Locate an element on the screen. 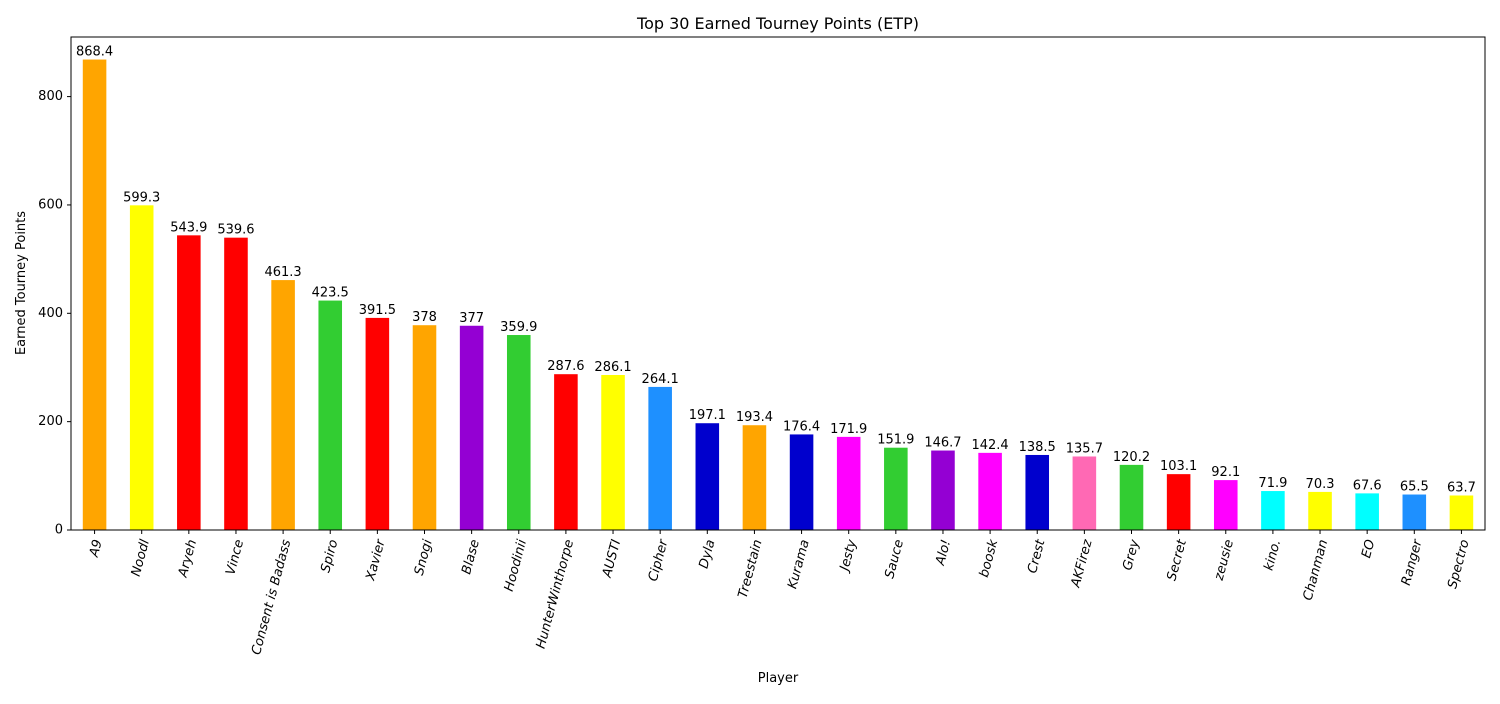 The image size is (1500, 704). data-label: 65.5 is located at coordinates (1414, 487).